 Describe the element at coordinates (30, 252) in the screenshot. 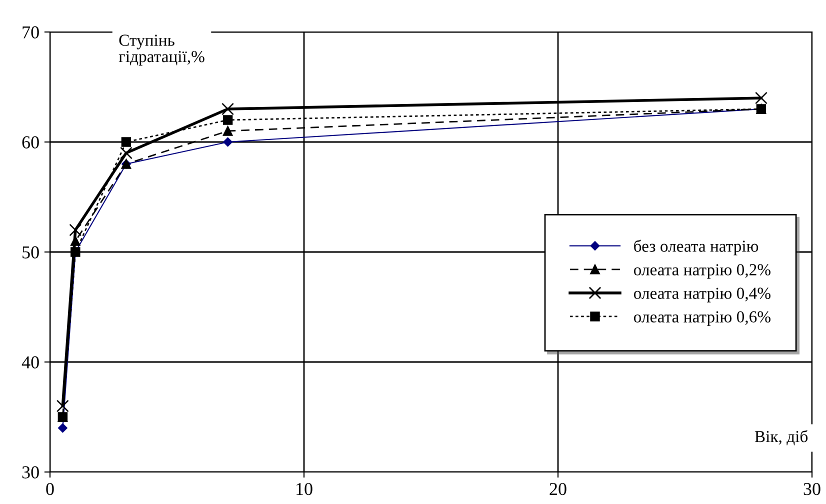

I see `y-tick-label: 50` at that location.